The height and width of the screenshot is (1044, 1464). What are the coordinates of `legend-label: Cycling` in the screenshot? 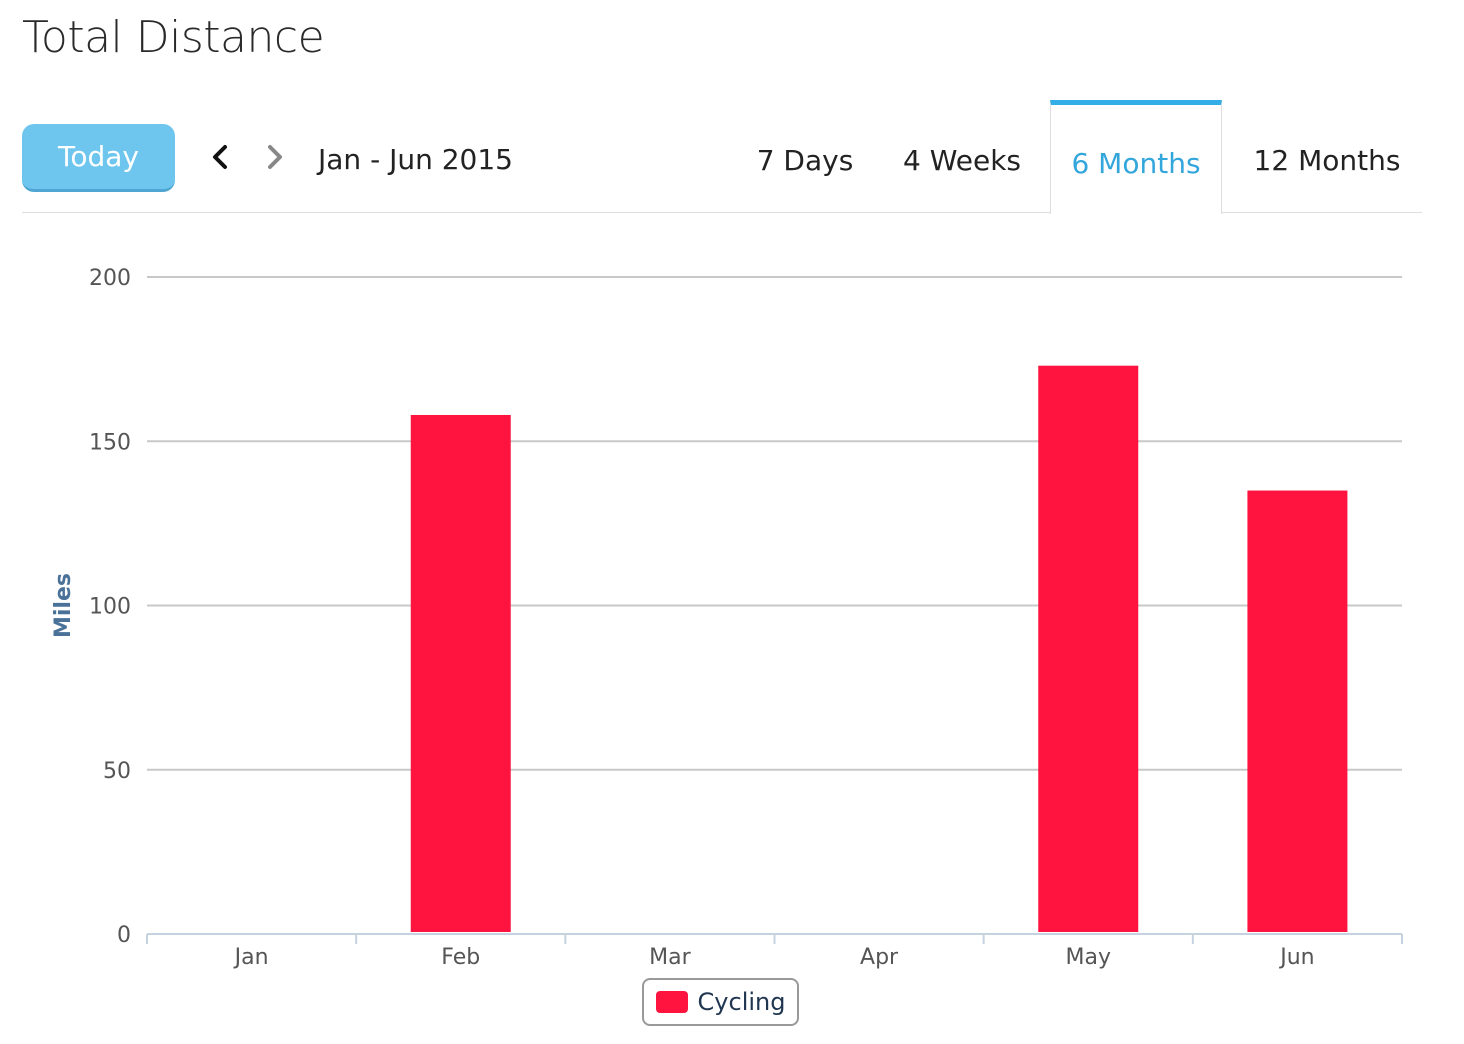 It's located at (741, 1002).